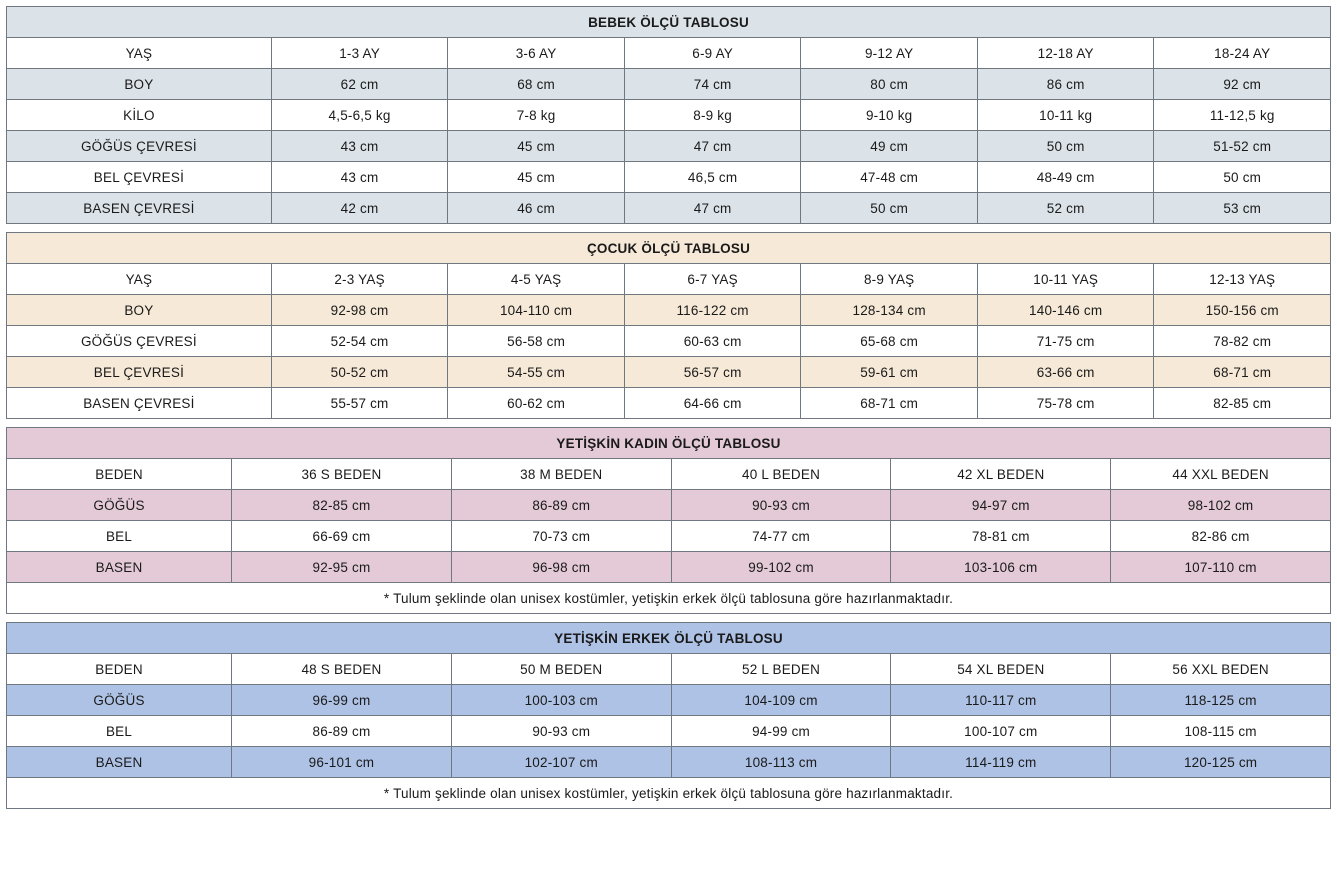 The height and width of the screenshot is (875, 1337). What do you see at coordinates (889, 53) in the screenshot?
I see `data-cell: 9-12 AY` at bounding box center [889, 53].